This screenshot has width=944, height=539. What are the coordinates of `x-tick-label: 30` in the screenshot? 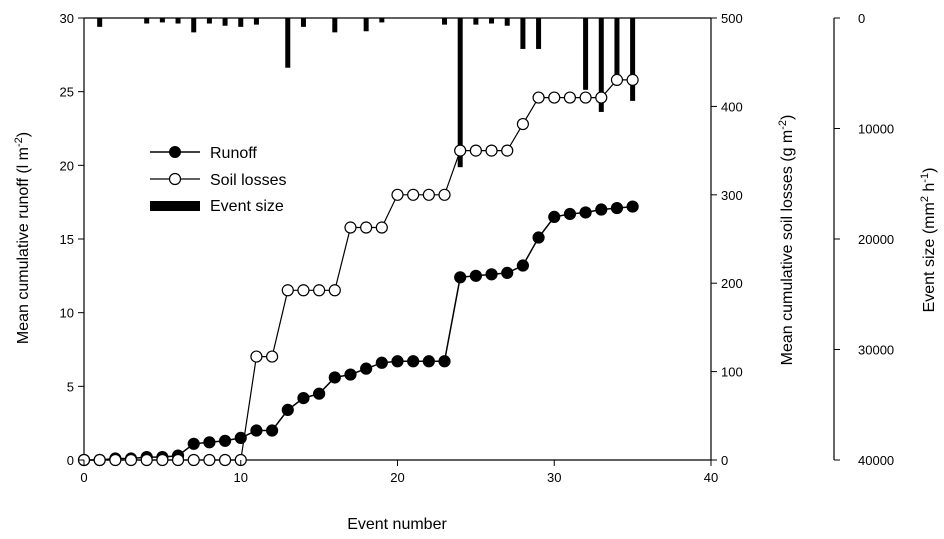 It's located at (554, 477).